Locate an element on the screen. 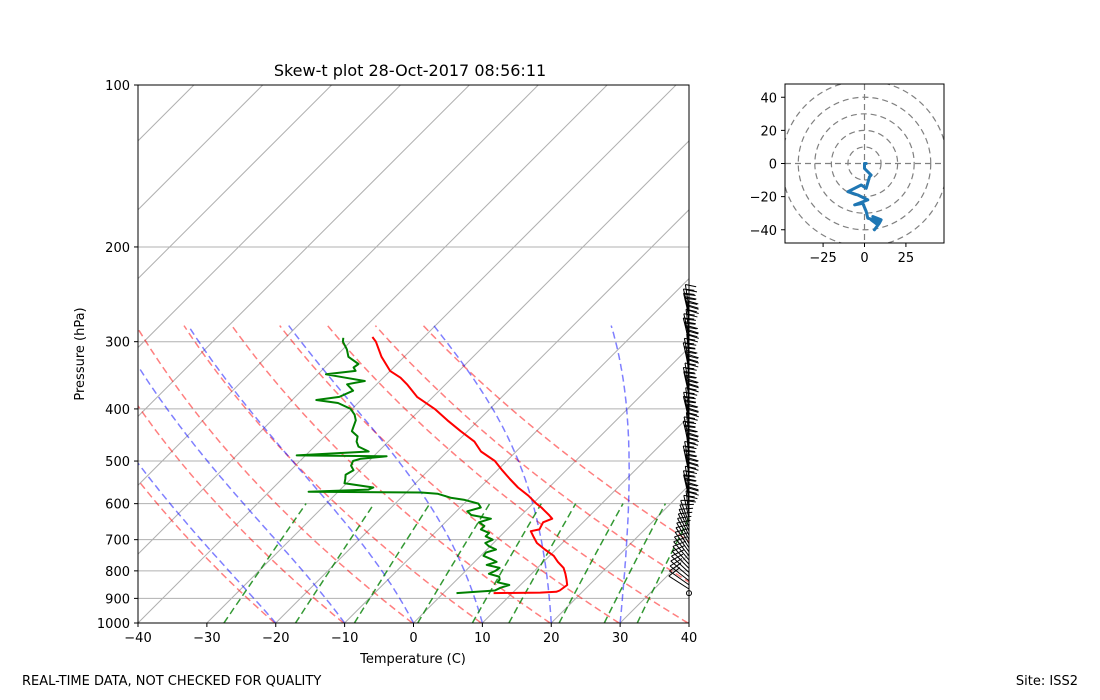 This screenshot has width=1100, height=700. skewt-profiles is located at coordinates (432, 465).